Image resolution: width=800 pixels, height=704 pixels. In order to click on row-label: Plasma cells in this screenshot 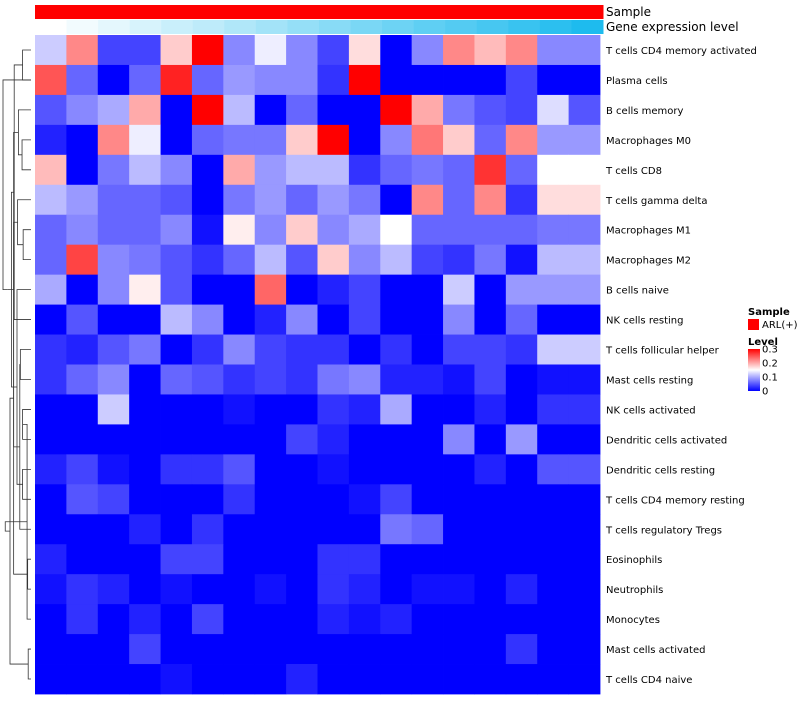, I will do `click(637, 81)`.